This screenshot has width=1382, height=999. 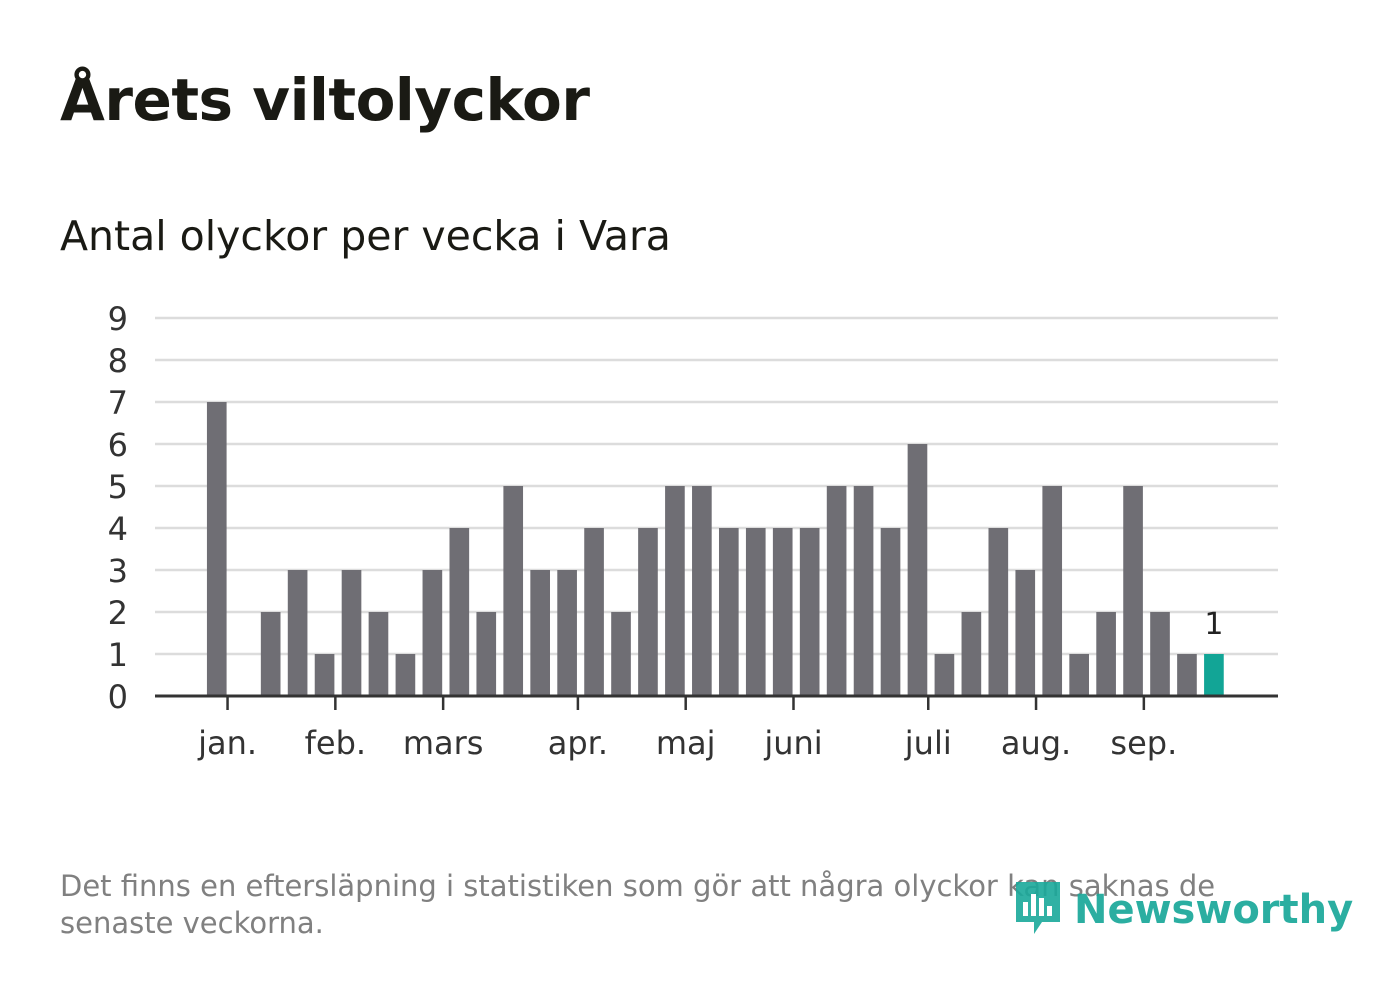 I want to click on x-tick-label: aug., so click(x=1036, y=743).